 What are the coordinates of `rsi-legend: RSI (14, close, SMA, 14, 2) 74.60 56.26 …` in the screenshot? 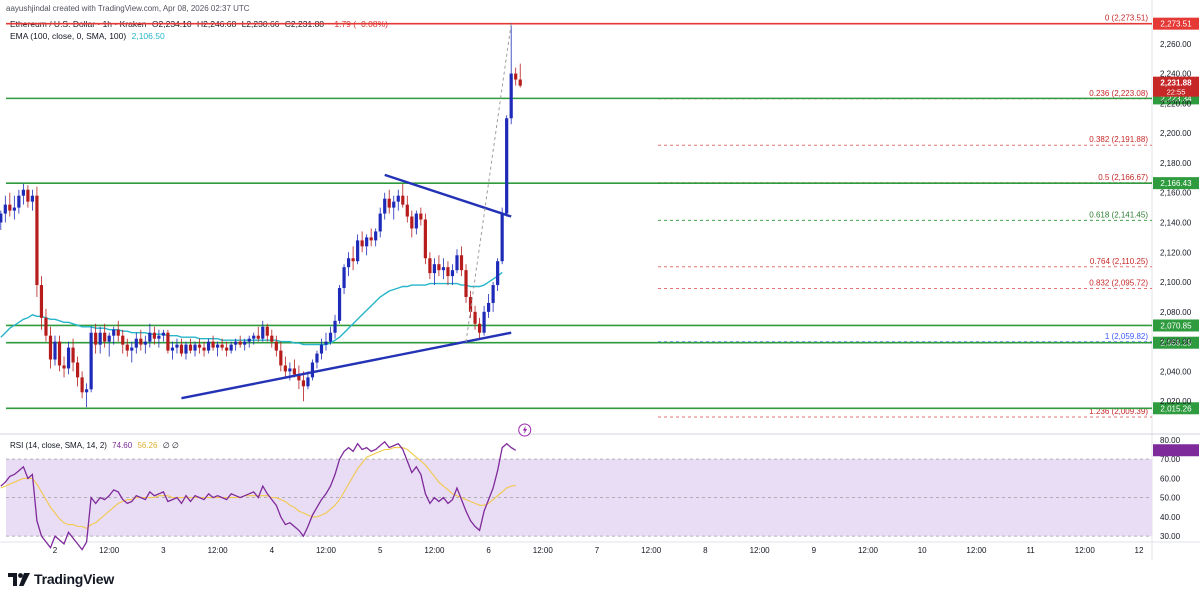 It's located at (96, 445).